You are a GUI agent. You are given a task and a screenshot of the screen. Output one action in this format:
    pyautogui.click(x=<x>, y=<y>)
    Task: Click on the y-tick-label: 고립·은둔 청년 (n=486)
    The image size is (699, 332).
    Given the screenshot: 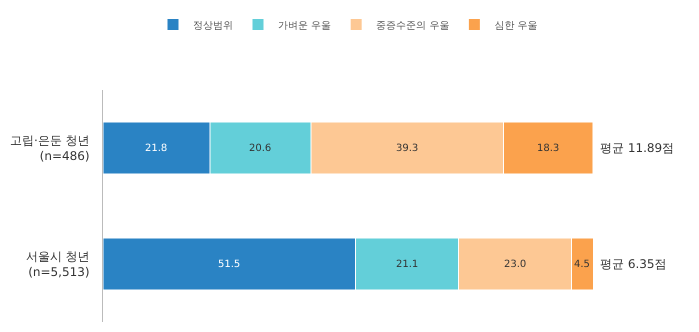 What is the action you would take?
    pyautogui.click(x=50, y=148)
    